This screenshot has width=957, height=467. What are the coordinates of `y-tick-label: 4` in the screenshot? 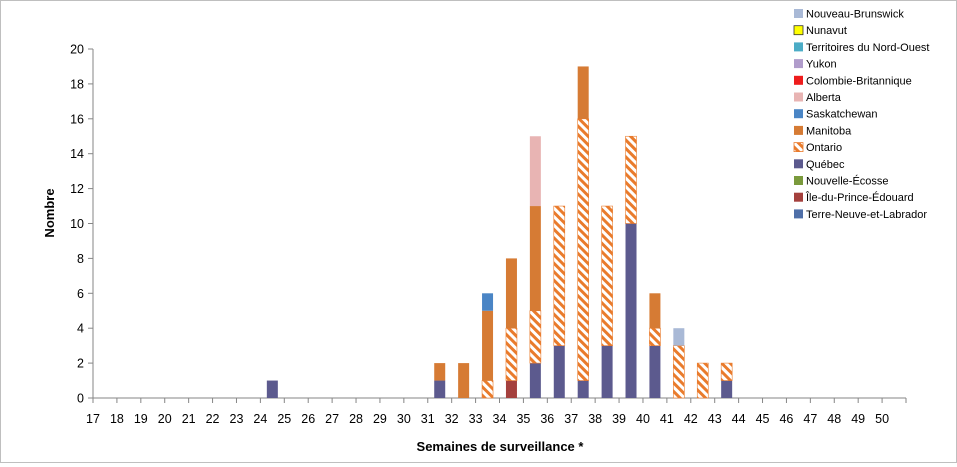 It's located at (80, 329).